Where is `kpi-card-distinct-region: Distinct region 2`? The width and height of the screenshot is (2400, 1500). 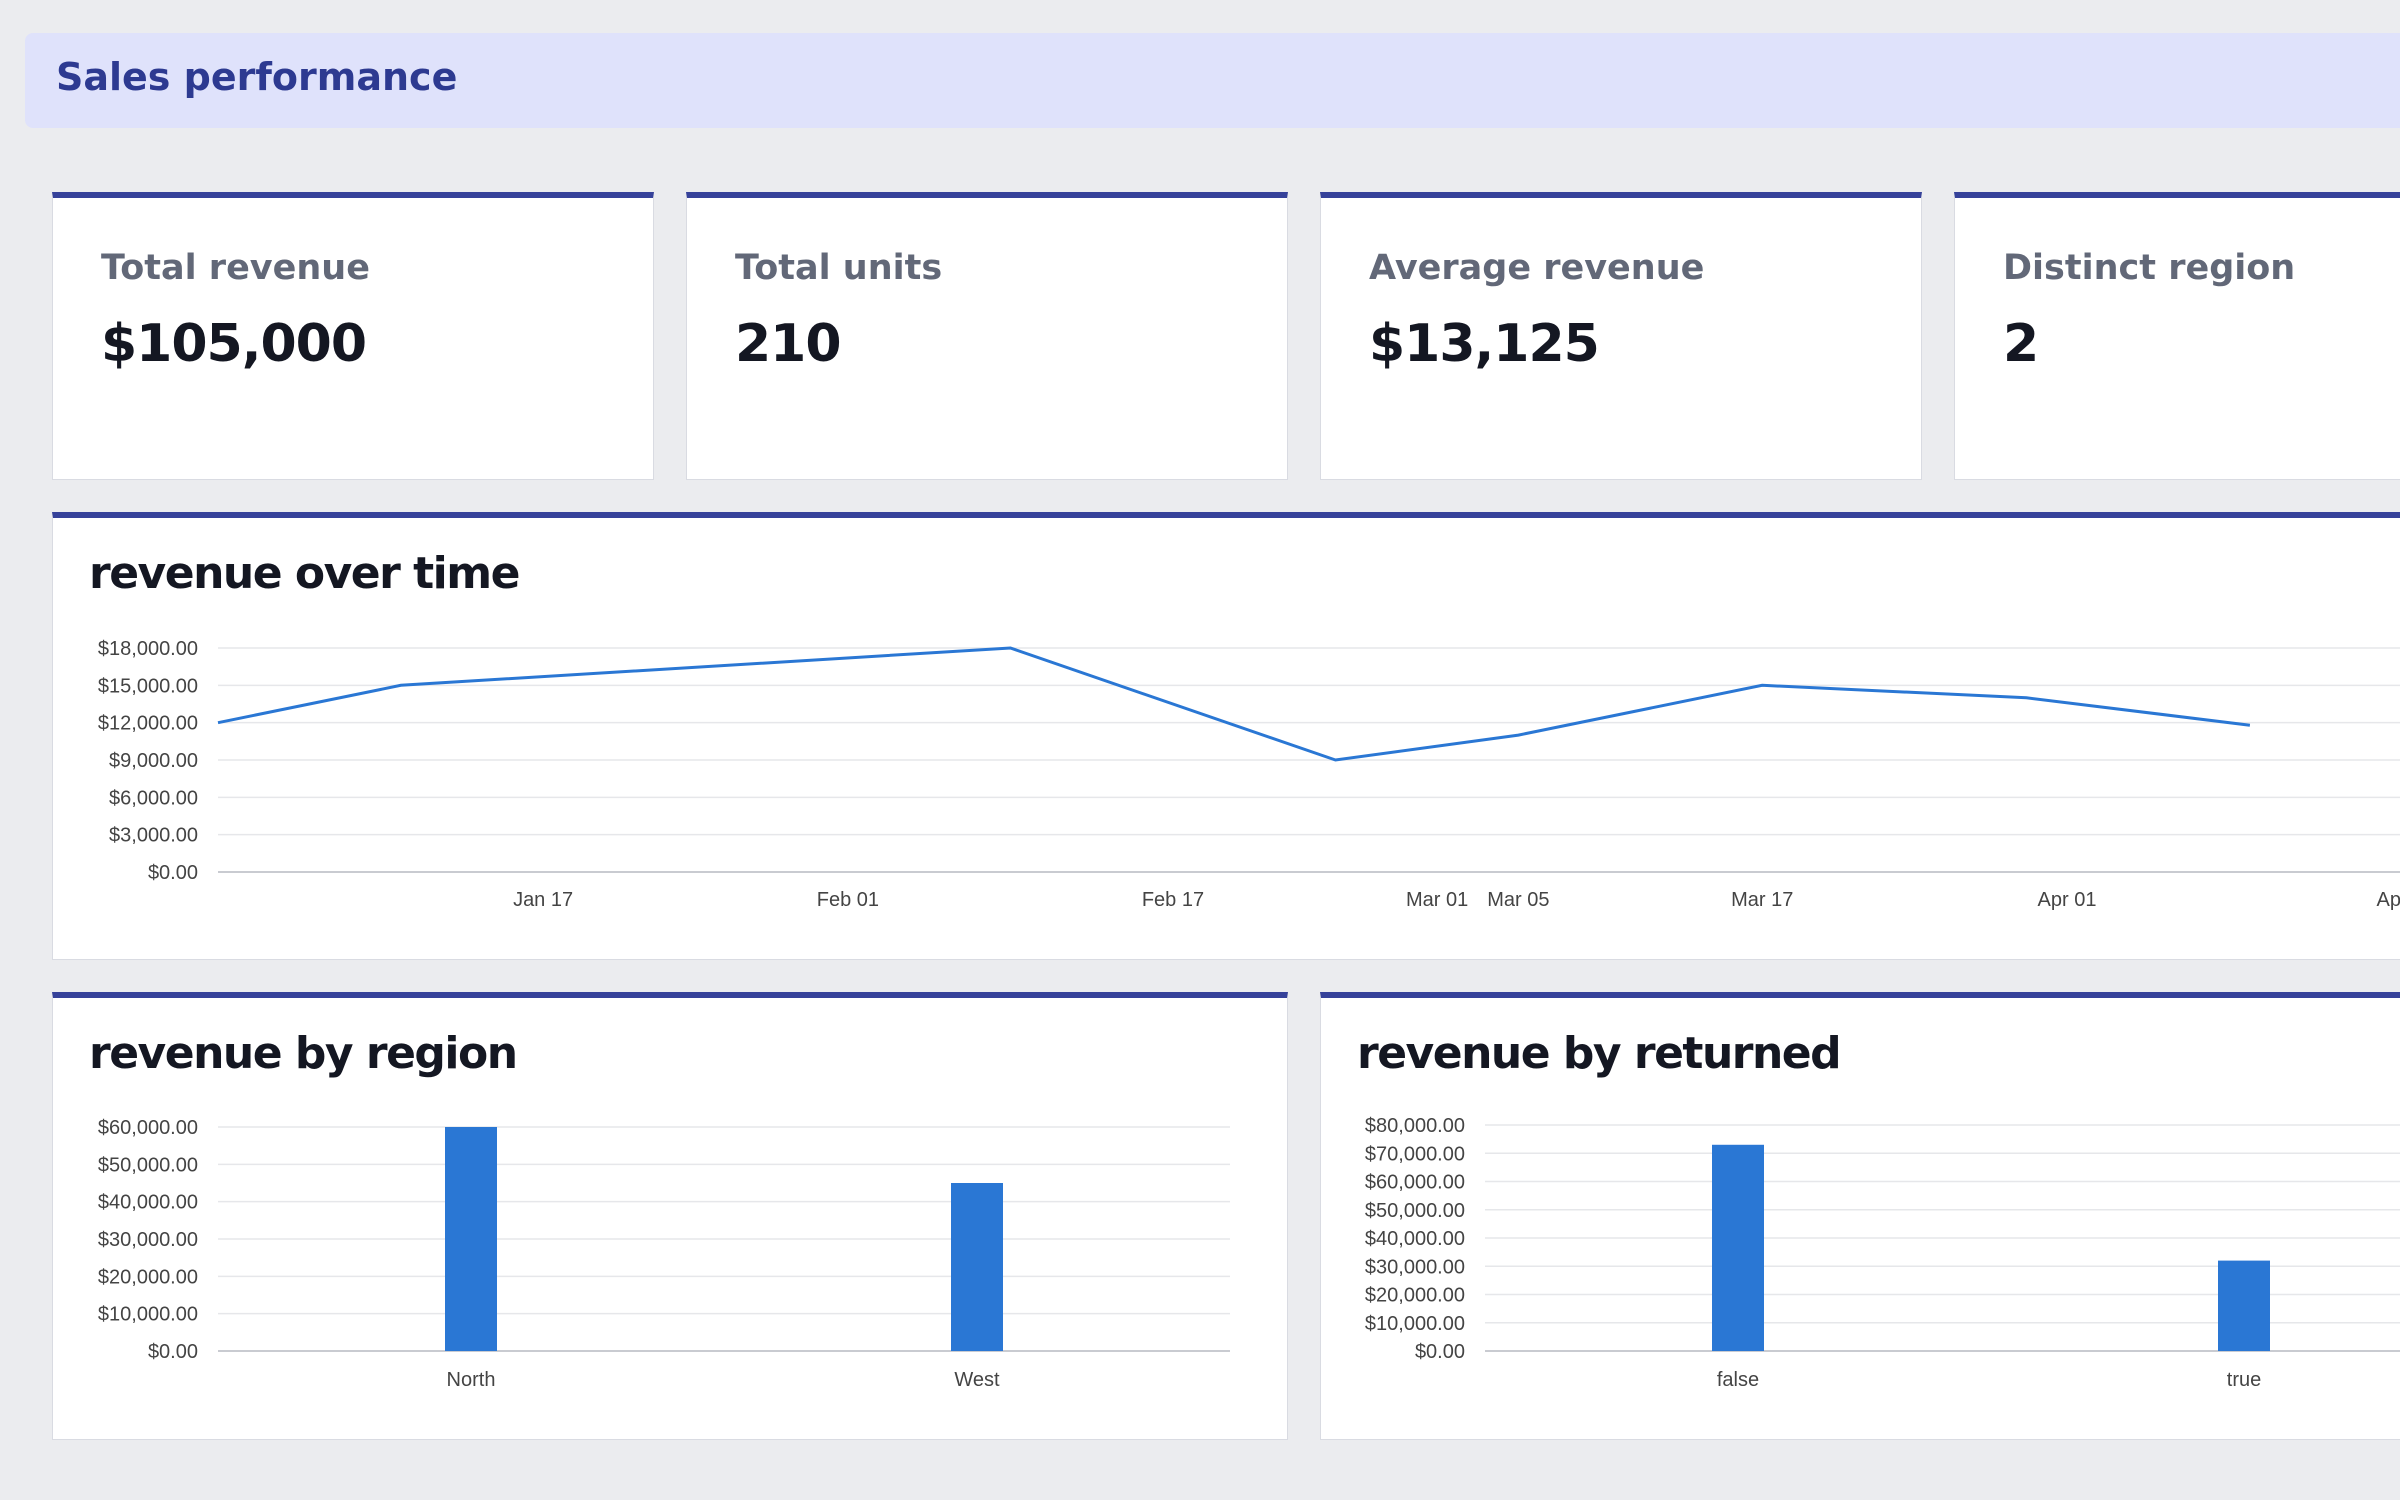
kpi-card-distinct-region: Distinct region 2 is located at coordinates (2177, 336).